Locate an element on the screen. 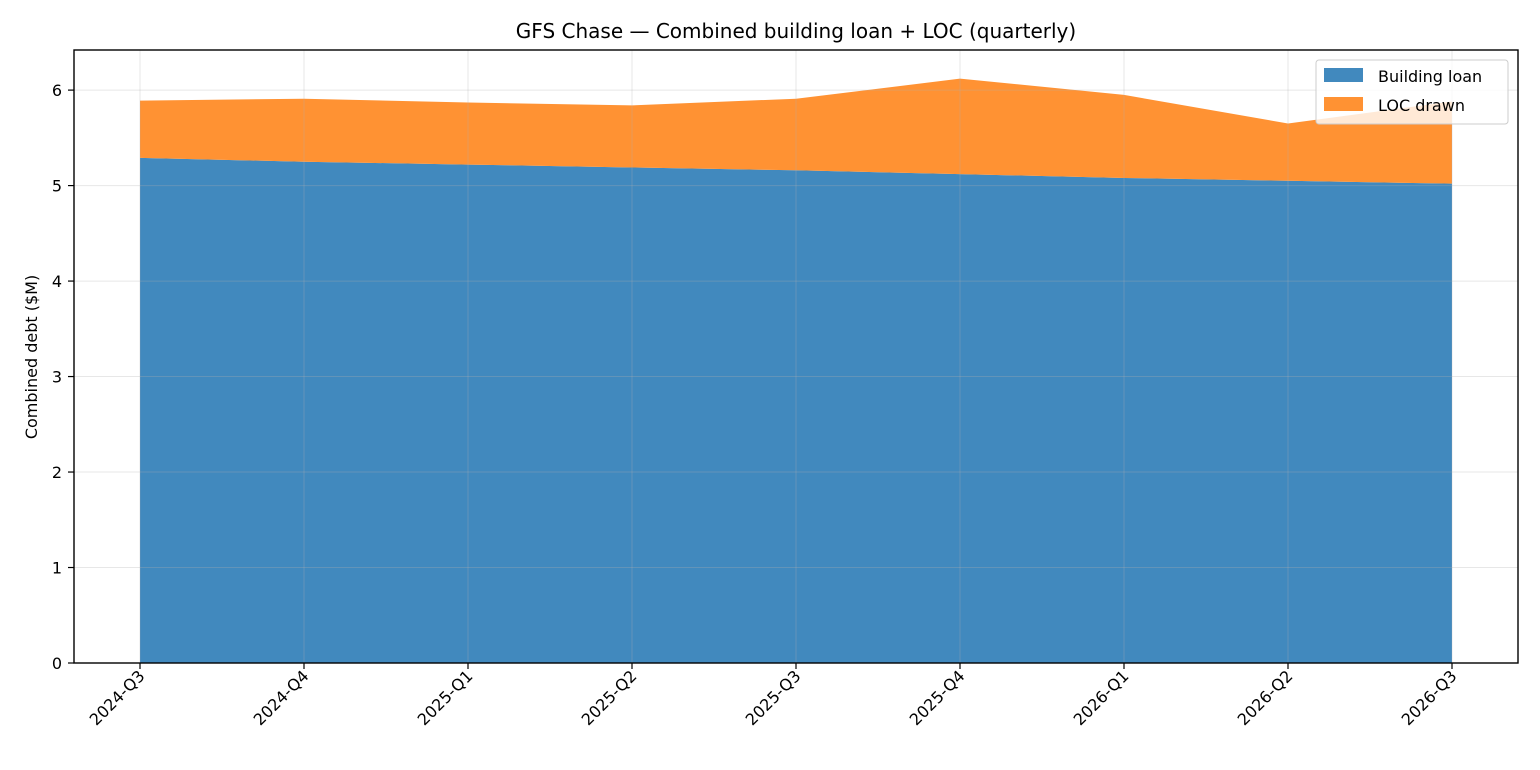 The height and width of the screenshot is (770, 1540). y-tick-label: 0 is located at coordinates (57, 663).